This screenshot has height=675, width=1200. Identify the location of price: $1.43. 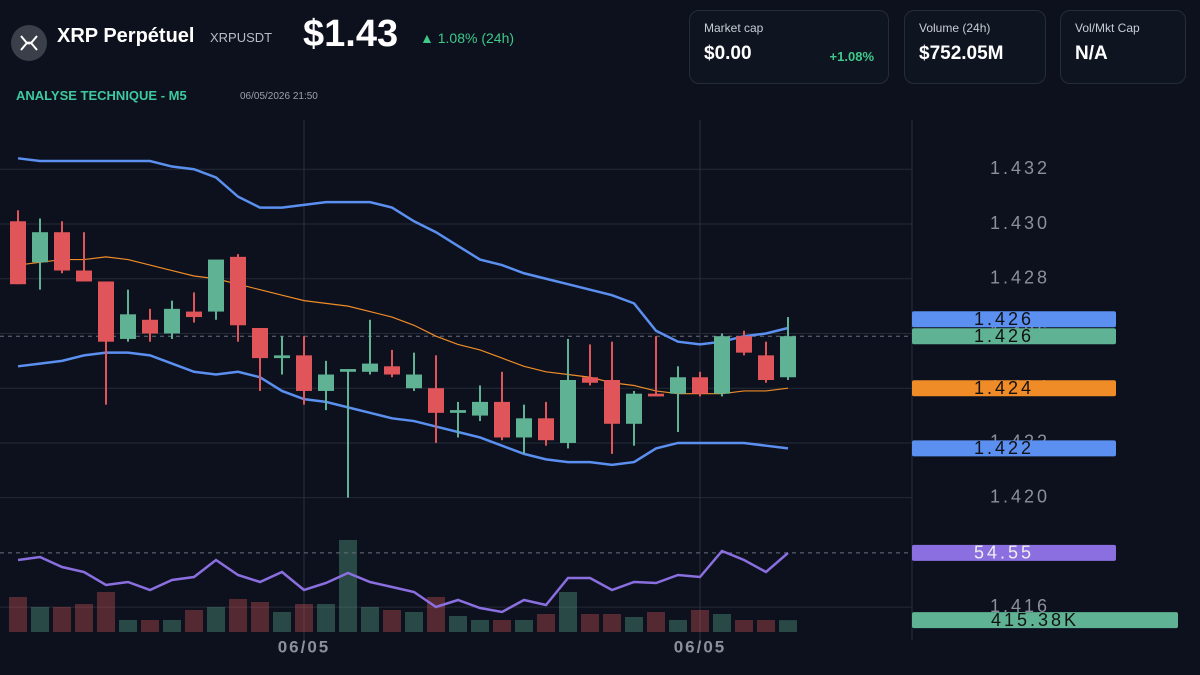
(351, 34).